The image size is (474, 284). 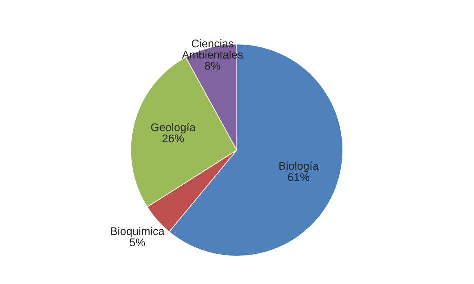 I want to click on data-label: 61%, so click(x=299, y=177).